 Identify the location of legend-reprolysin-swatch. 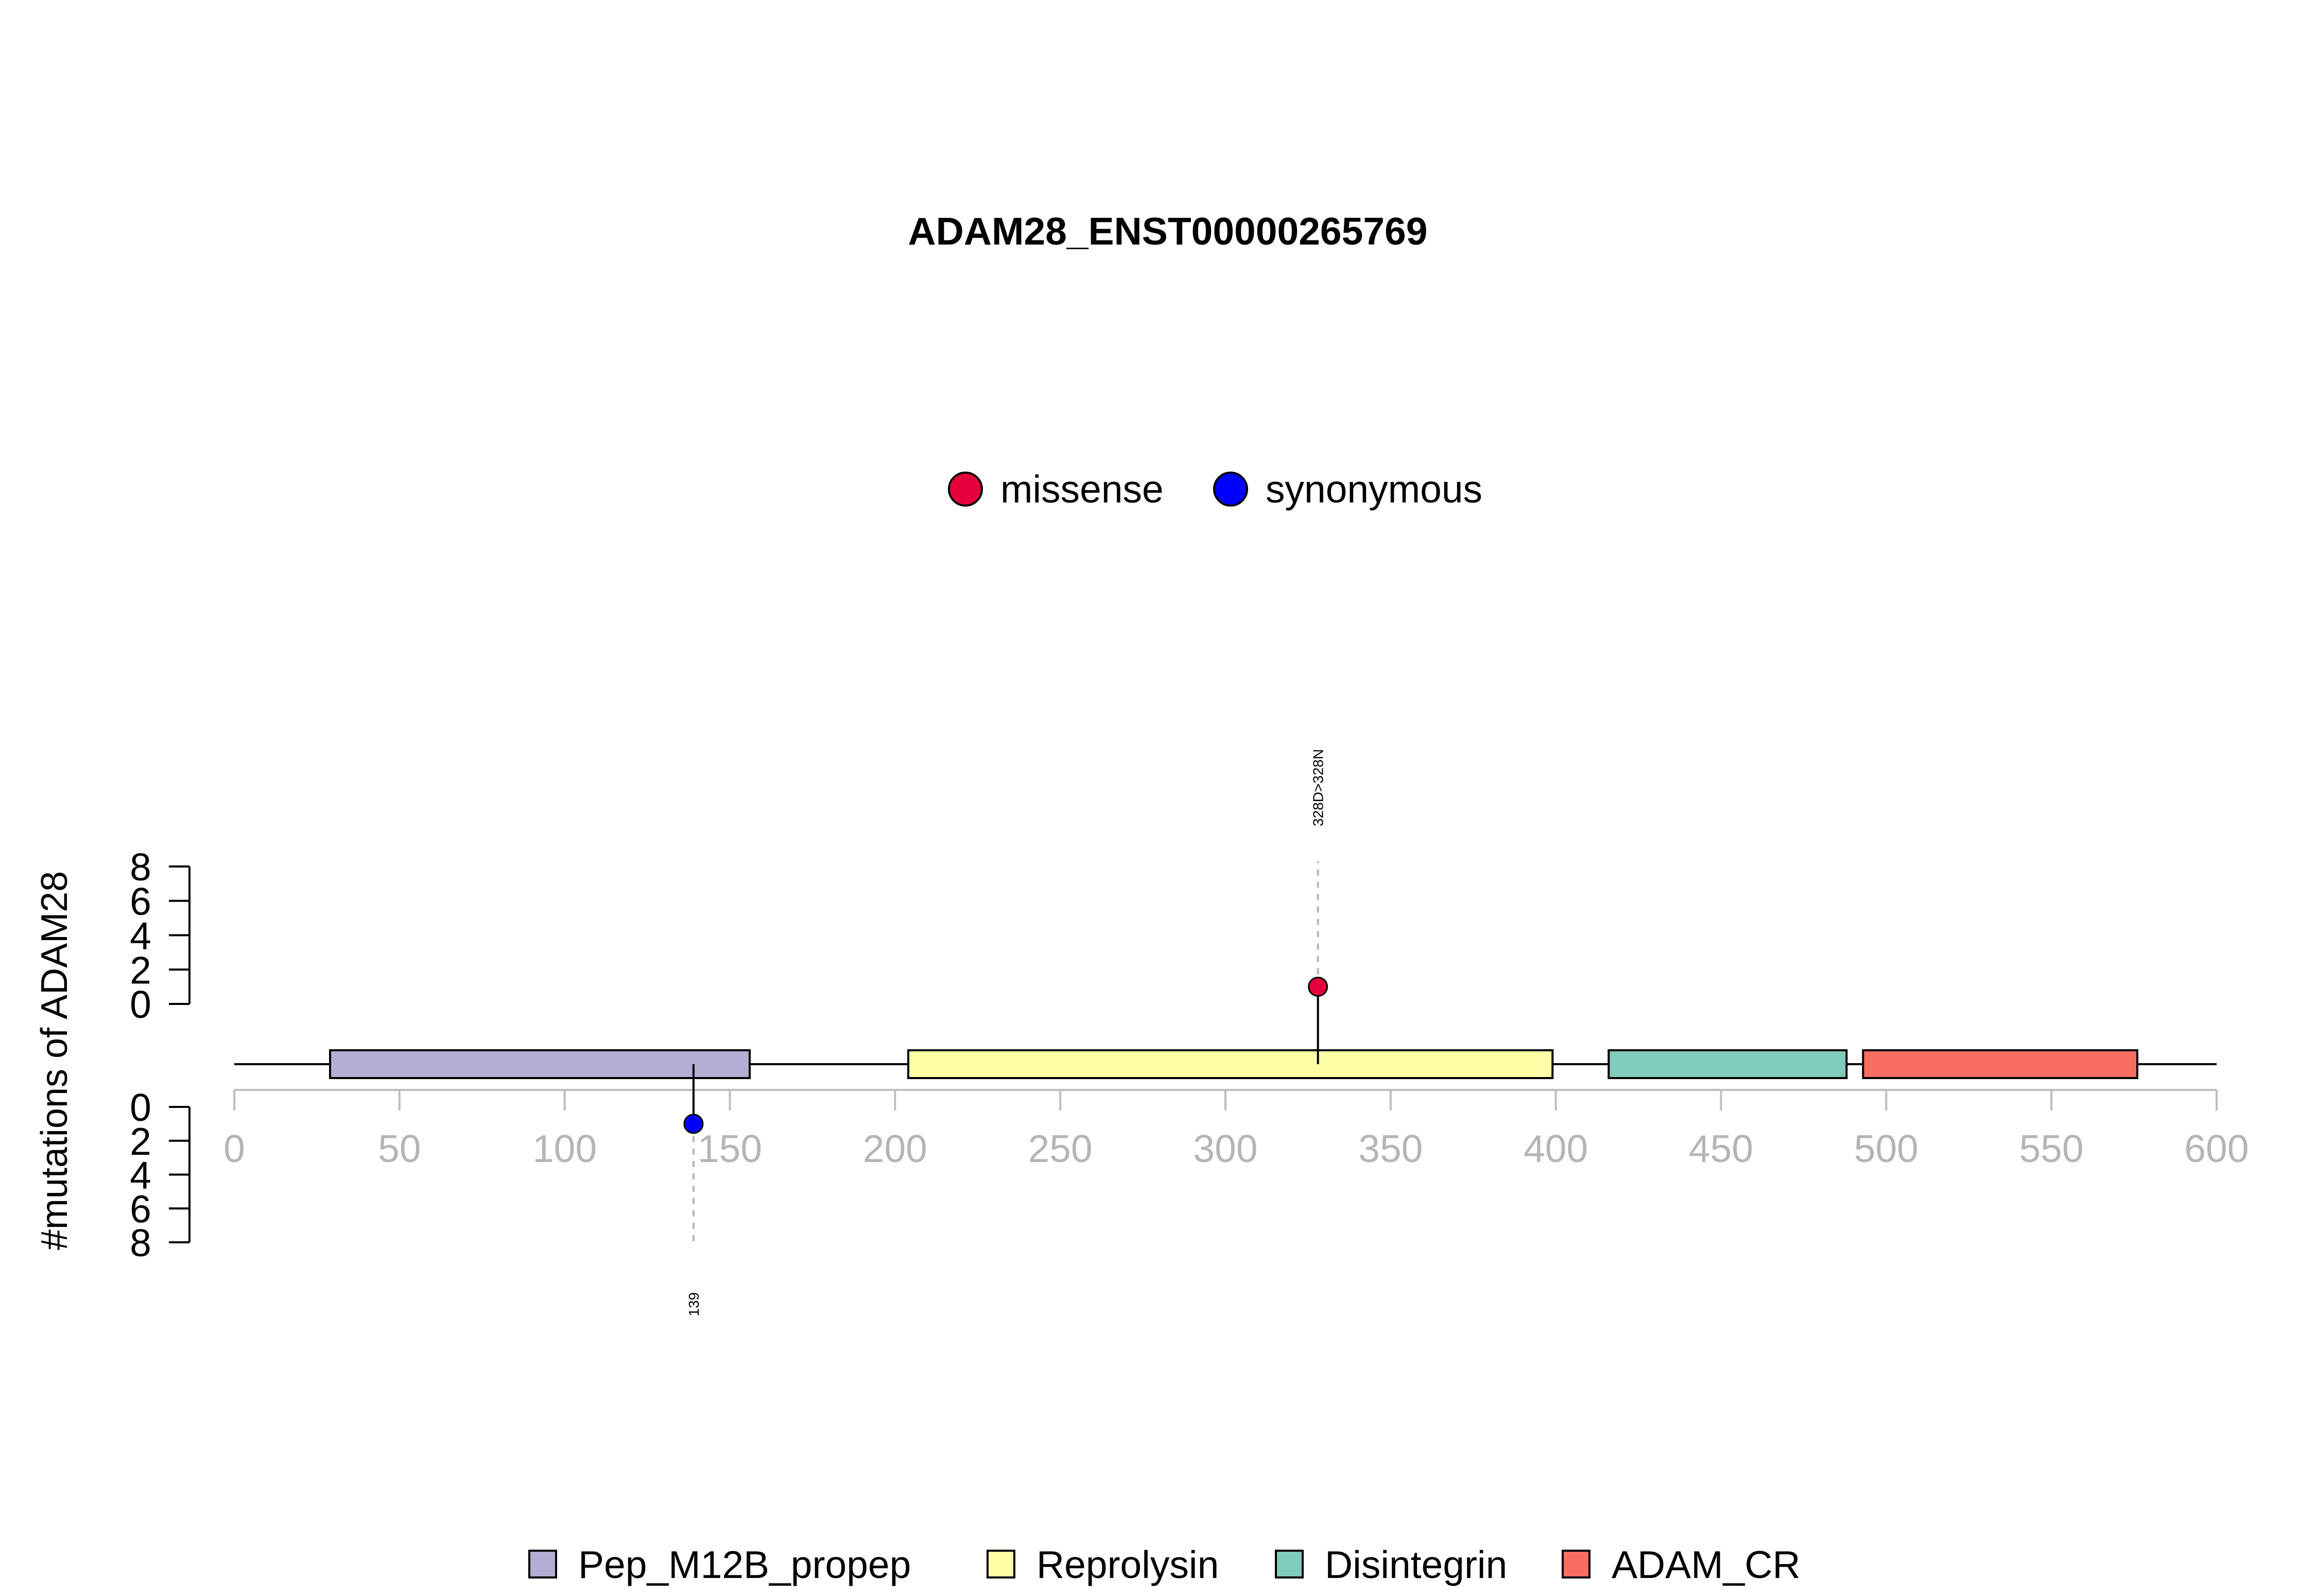
(1001, 1564).